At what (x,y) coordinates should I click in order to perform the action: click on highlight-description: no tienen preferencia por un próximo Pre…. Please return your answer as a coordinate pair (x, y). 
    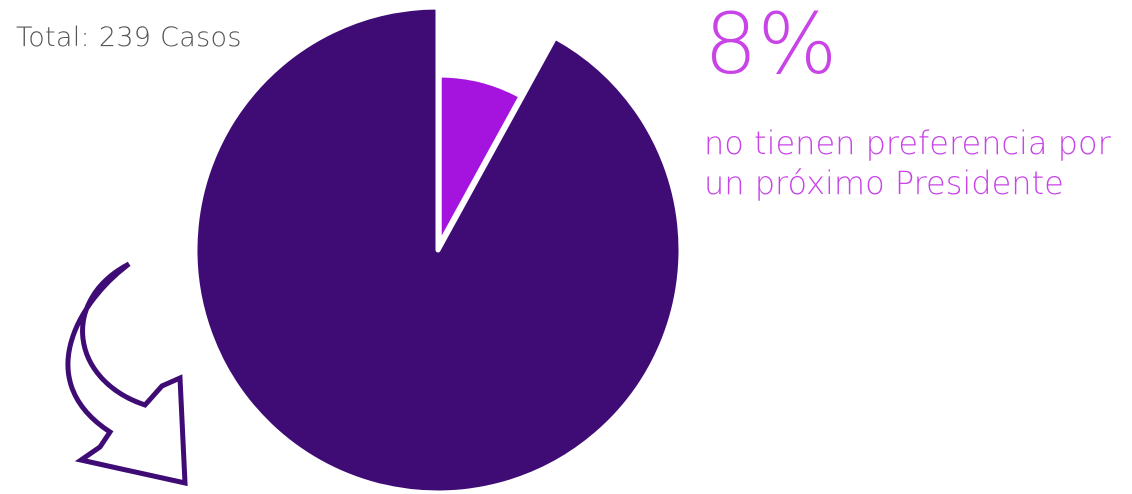
    Looking at the image, I should click on (907, 163).